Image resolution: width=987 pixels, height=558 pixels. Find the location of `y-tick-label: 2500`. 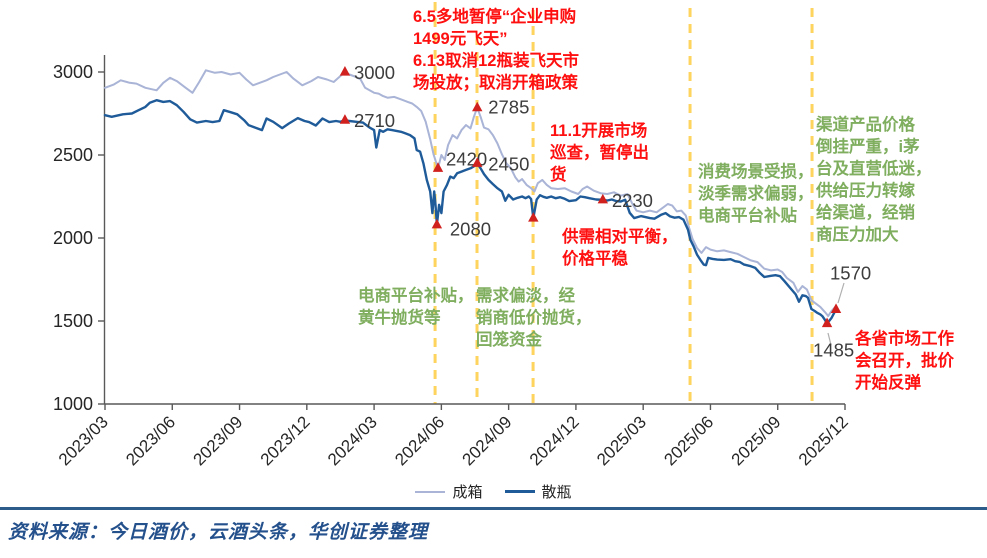

y-tick-label: 2500 is located at coordinates (73, 155).